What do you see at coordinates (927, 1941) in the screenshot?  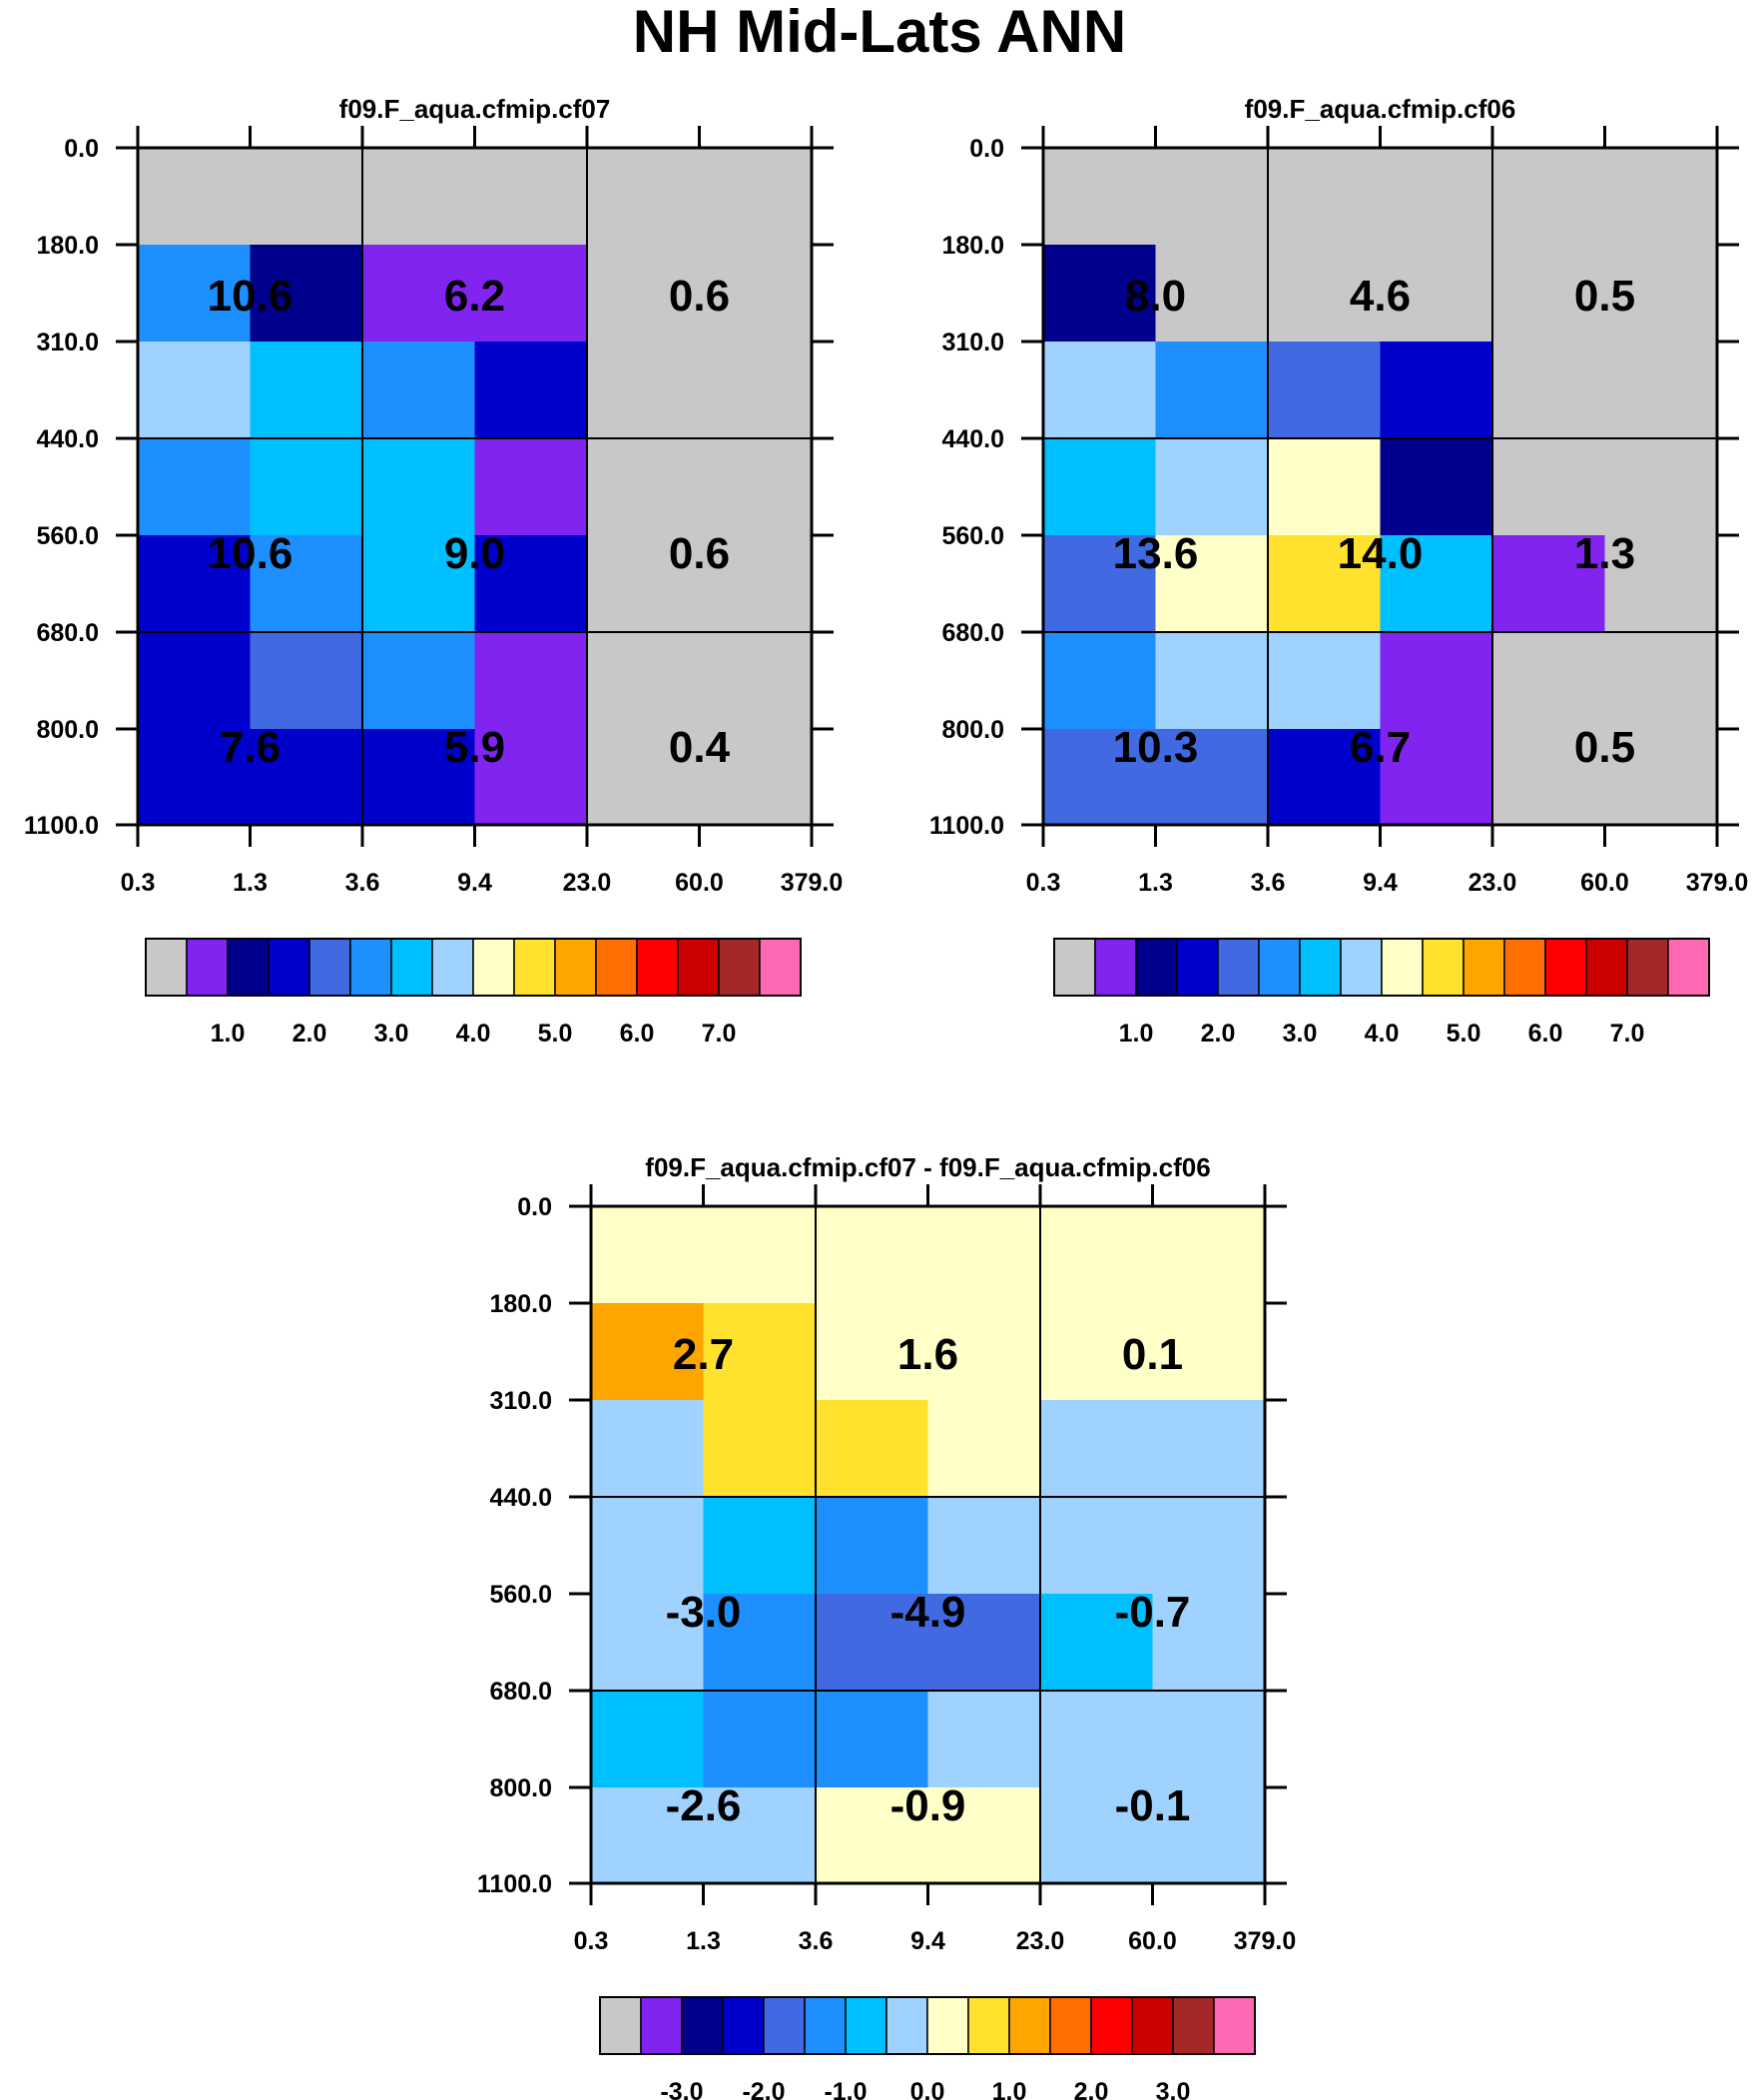 I see `x-tick-label: 9.4` at bounding box center [927, 1941].